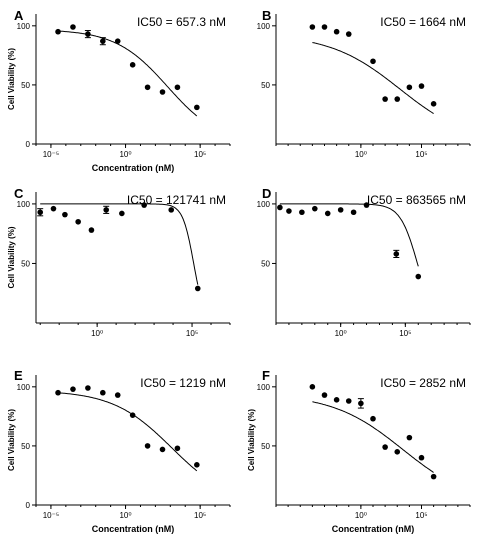  I want to click on ic50-label: IC50 = 2852 nM, so click(423, 383).